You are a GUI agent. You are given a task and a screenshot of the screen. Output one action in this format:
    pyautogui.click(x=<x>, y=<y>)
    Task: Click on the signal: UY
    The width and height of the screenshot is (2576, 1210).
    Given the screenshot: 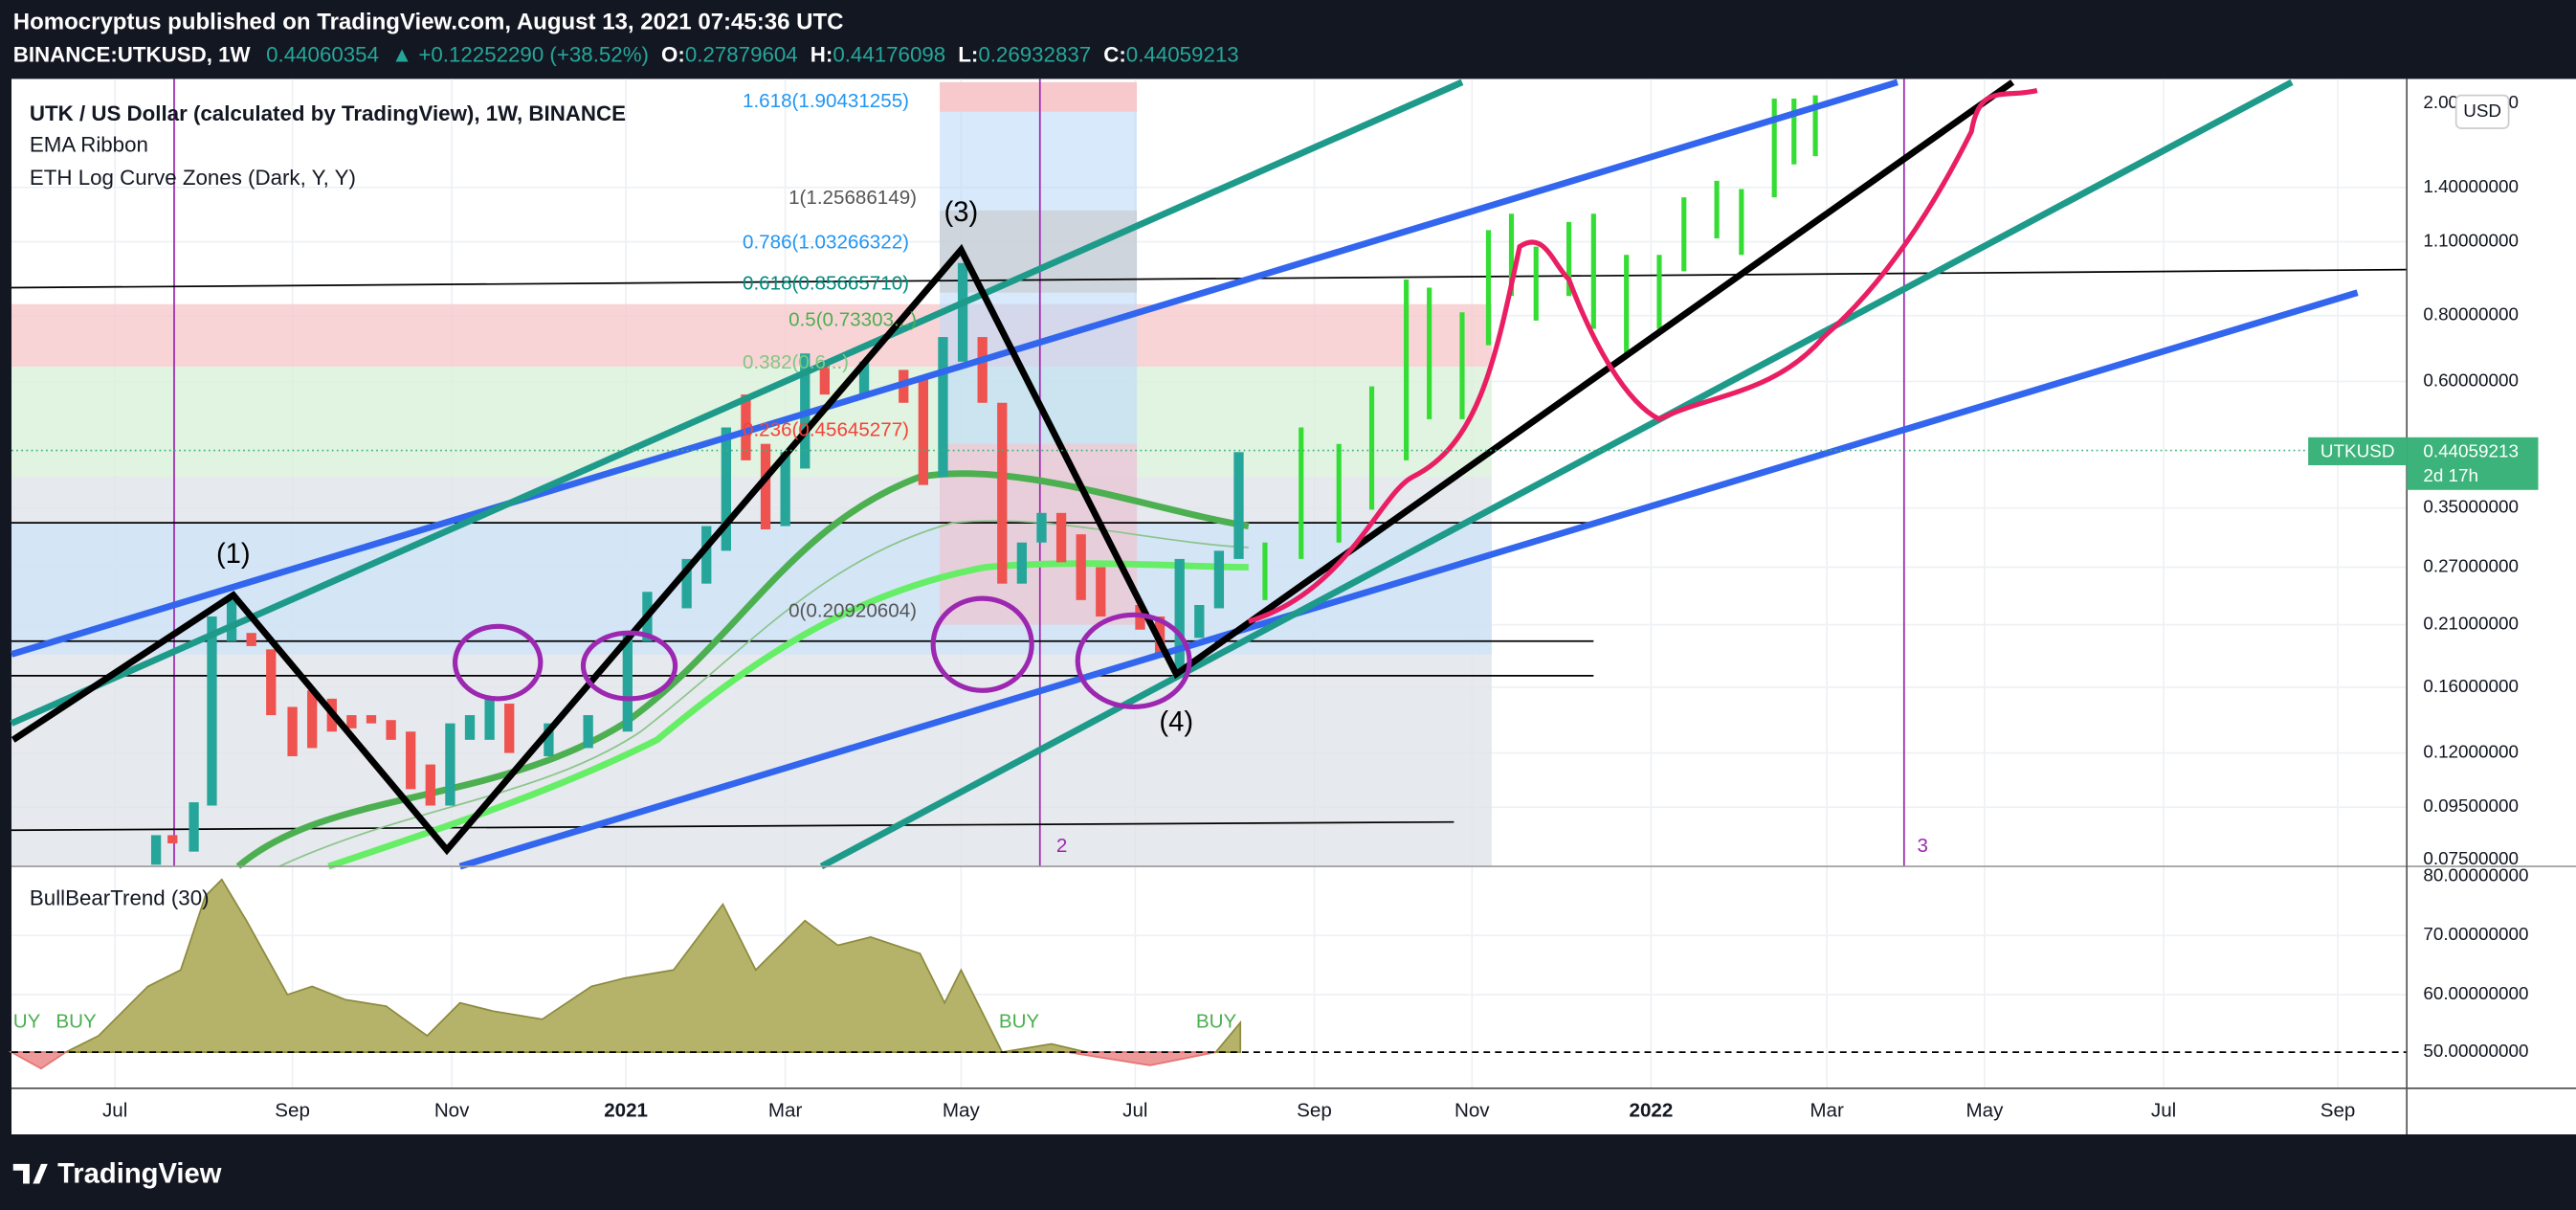 What is the action you would take?
    pyautogui.click(x=27, y=1022)
    